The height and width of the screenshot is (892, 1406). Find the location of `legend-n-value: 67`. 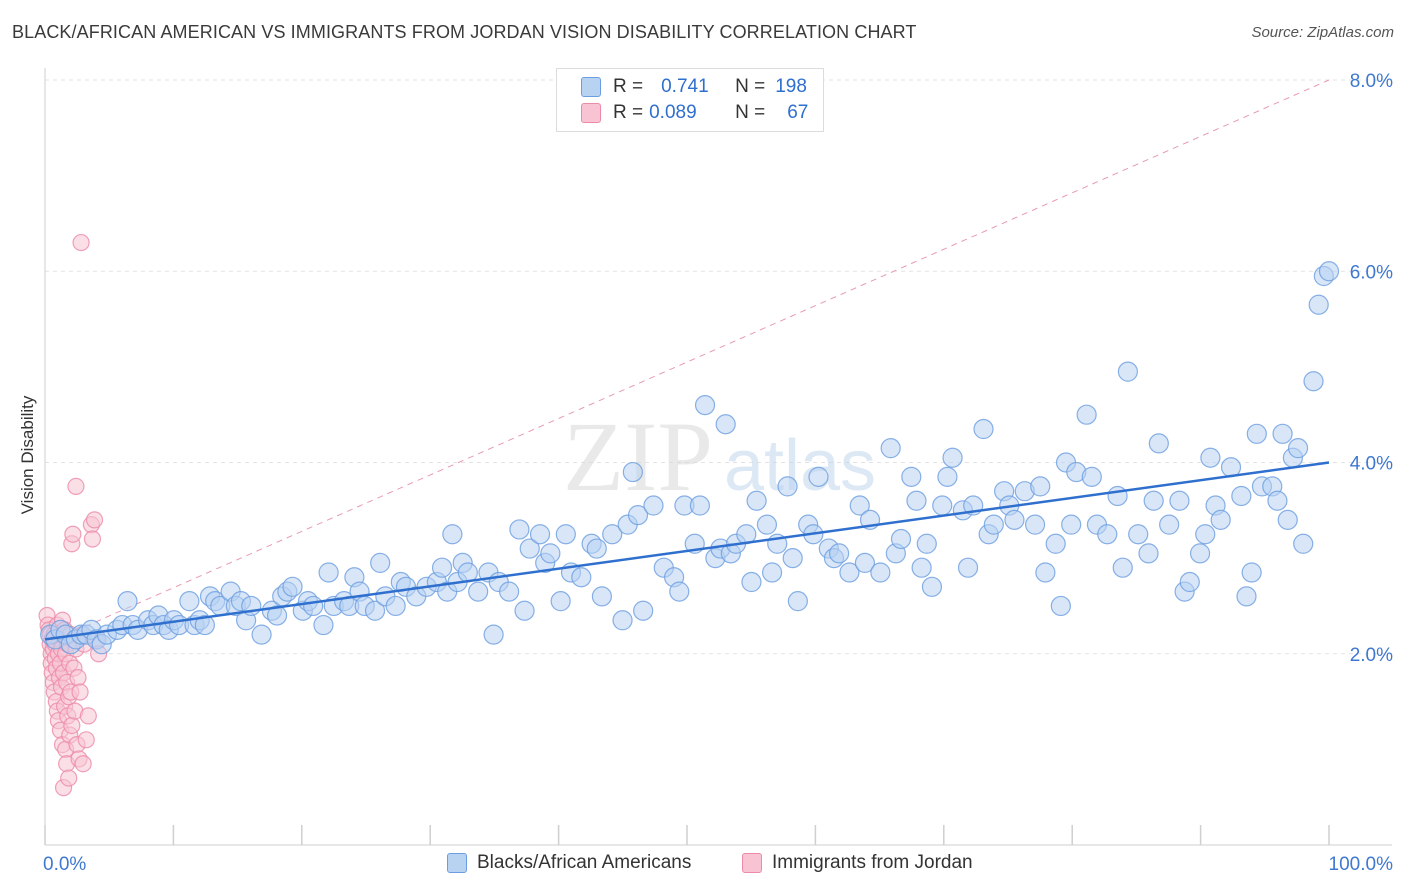

legend-n-value: 67 is located at coordinates (798, 112).